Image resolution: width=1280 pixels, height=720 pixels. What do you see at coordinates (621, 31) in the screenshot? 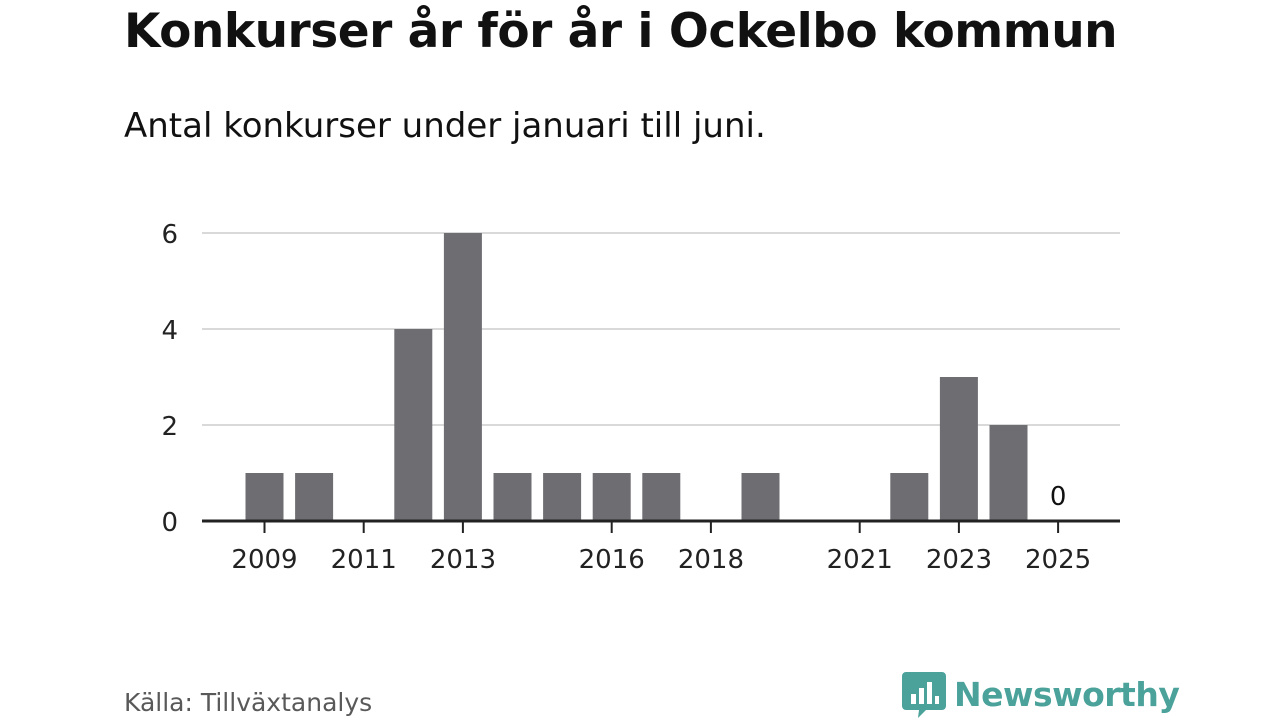
I see `chart-title: Konkurser år för år i Ockelbo kommun` at bounding box center [621, 31].